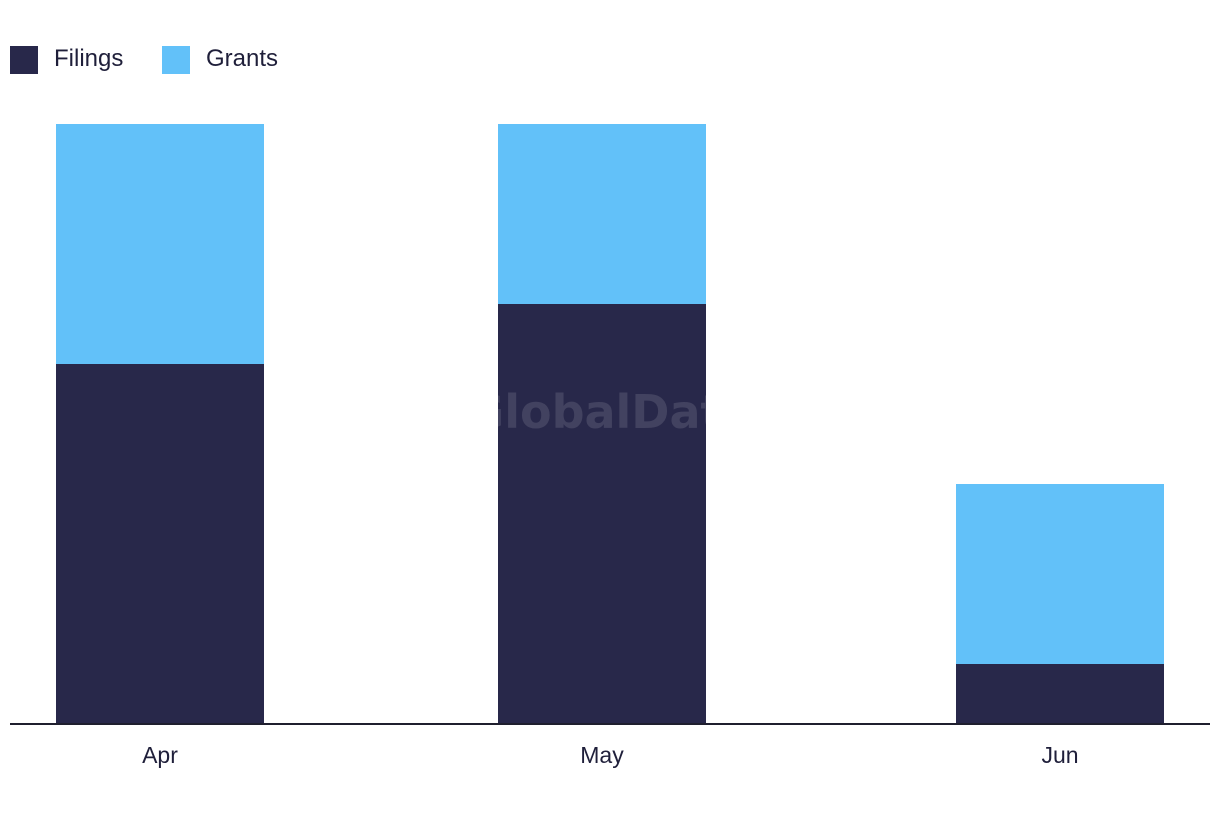 Image resolution: width=1220 pixels, height=822 pixels. What do you see at coordinates (144, 59) in the screenshot?
I see `legend: Filings Grants` at bounding box center [144, 59].